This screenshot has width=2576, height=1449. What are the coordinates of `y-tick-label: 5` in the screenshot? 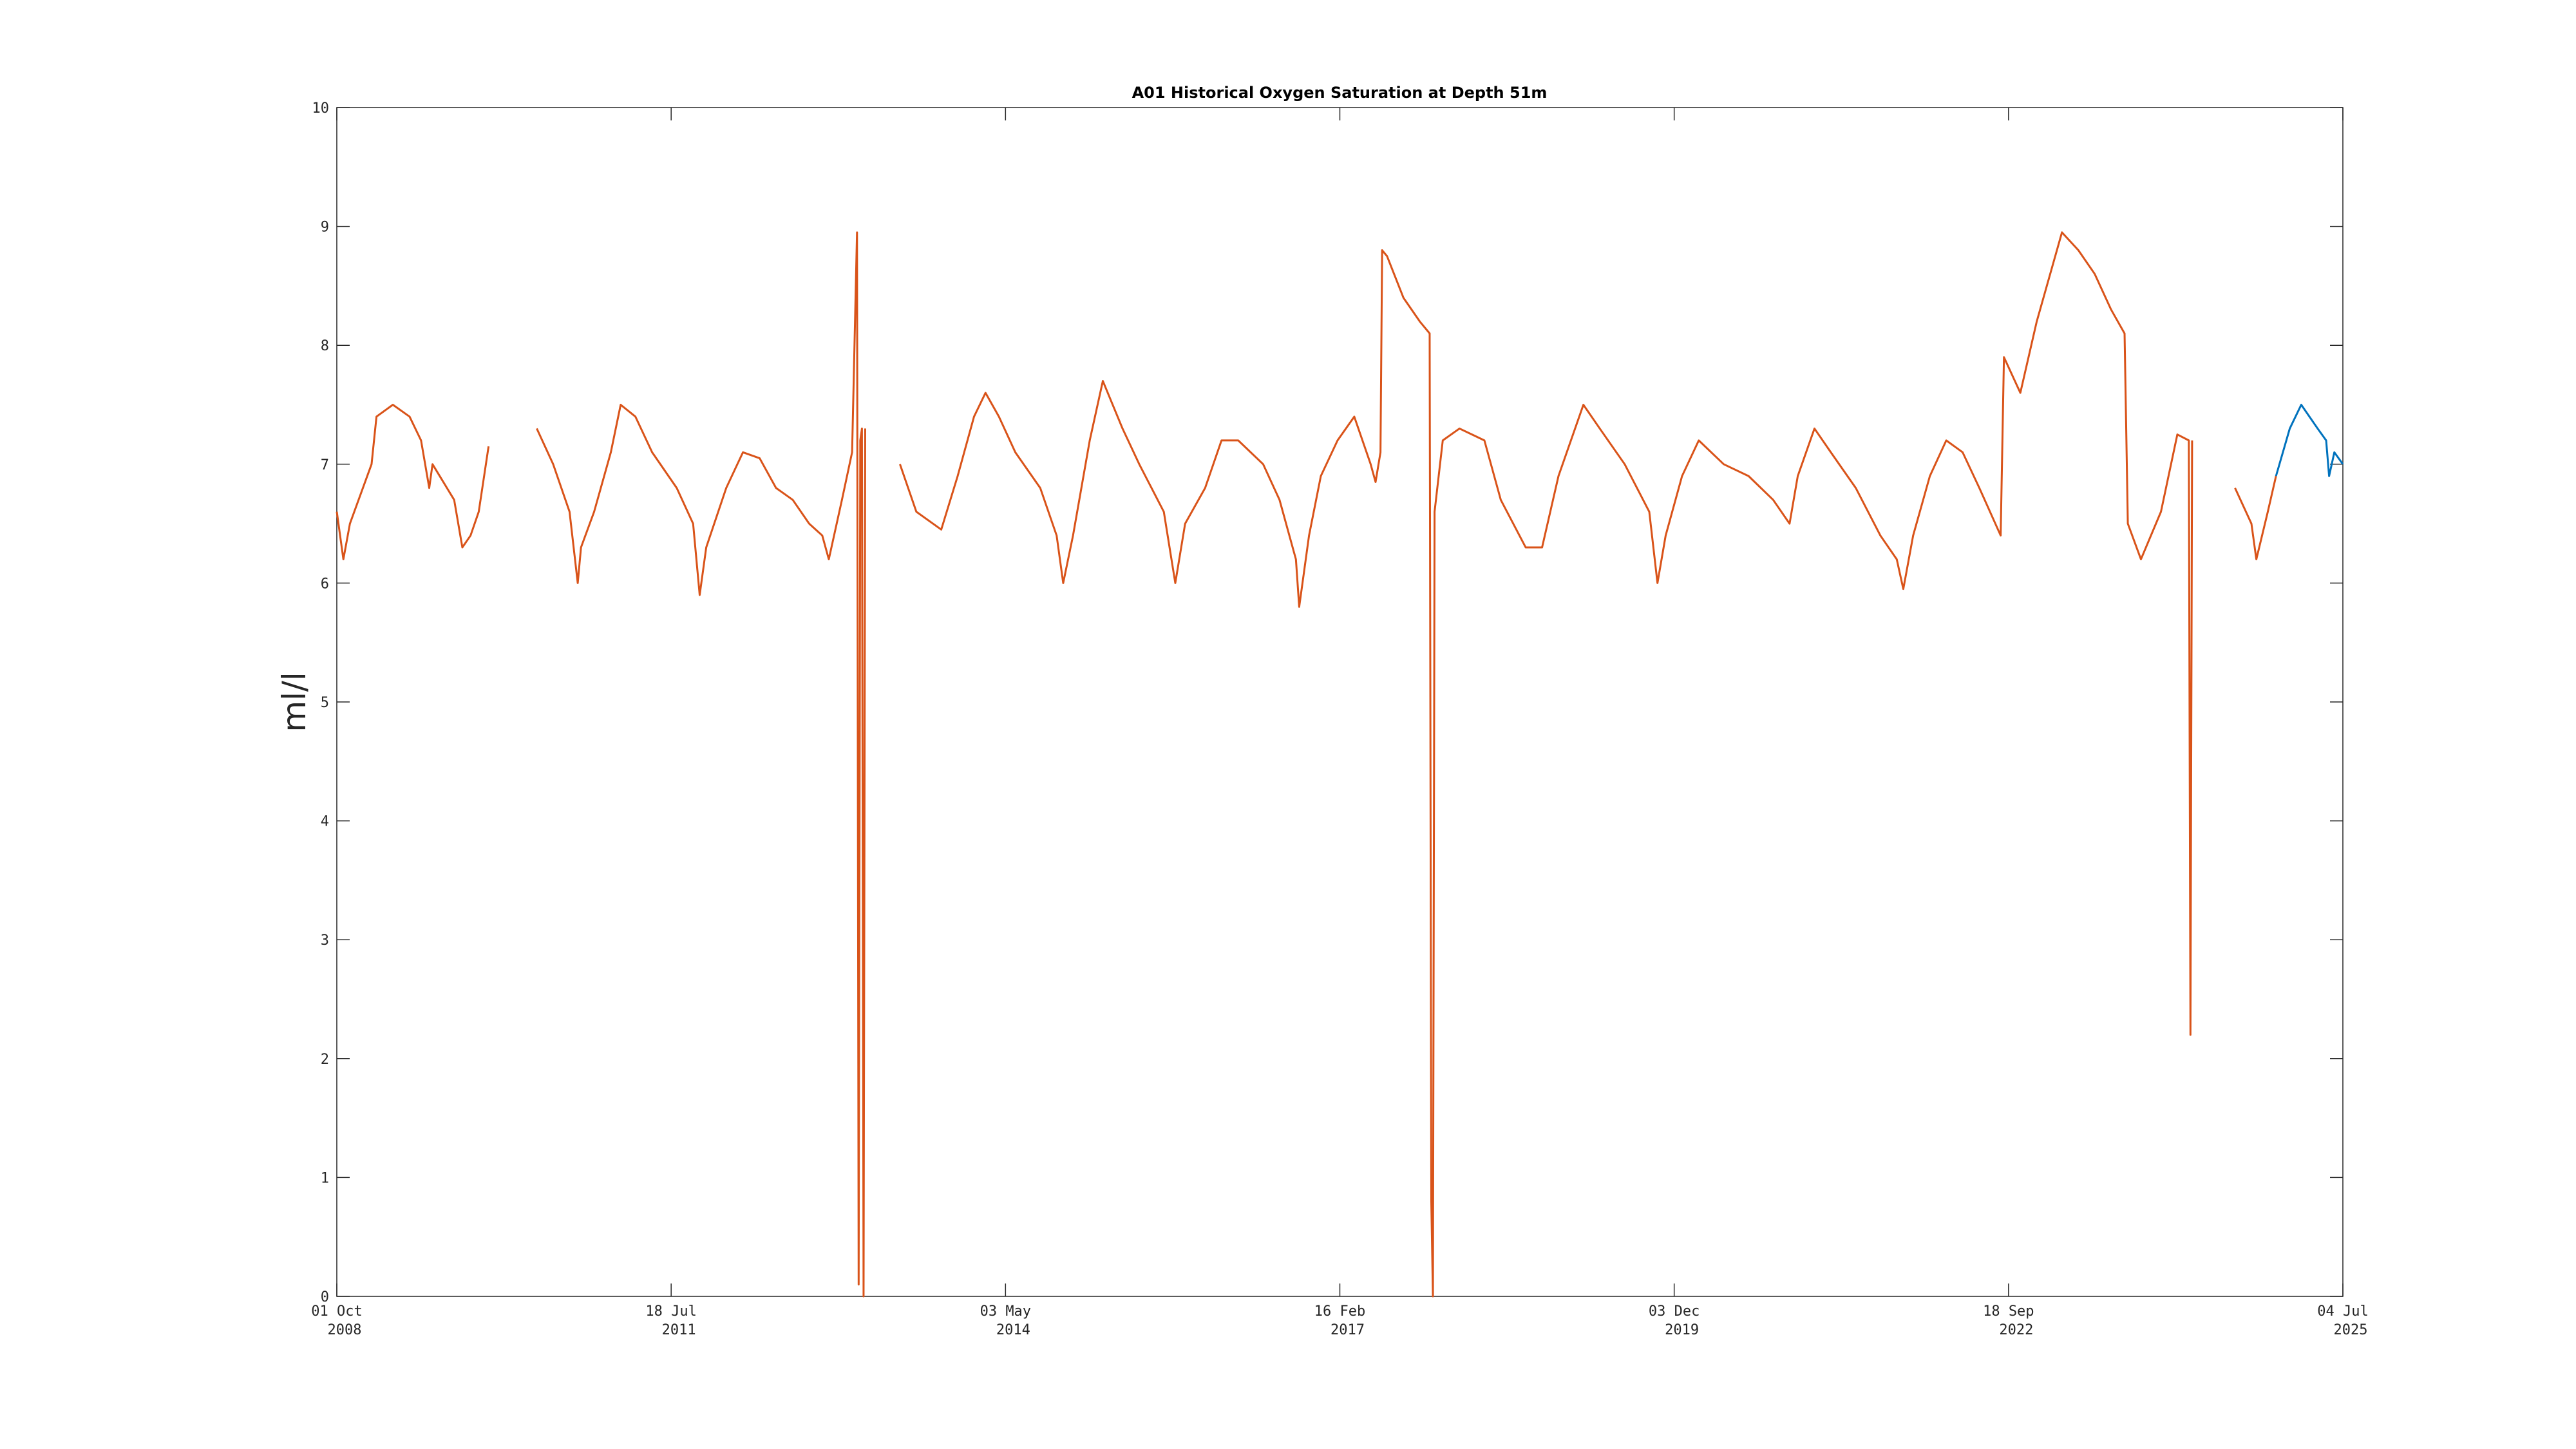 It's located at (325, 703).